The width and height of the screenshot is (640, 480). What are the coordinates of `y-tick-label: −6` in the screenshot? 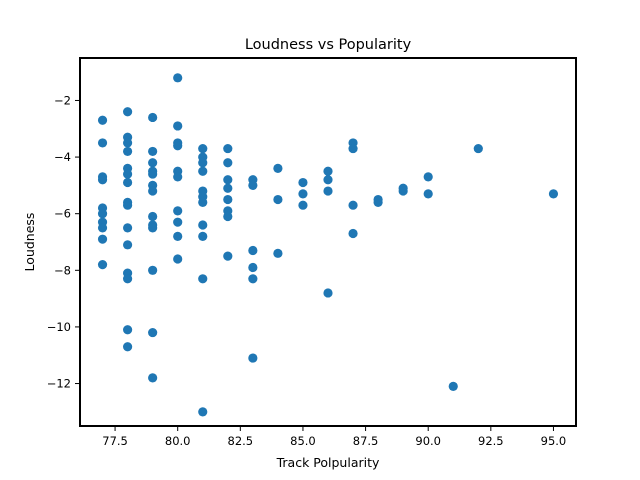 It's located at (62, 214).